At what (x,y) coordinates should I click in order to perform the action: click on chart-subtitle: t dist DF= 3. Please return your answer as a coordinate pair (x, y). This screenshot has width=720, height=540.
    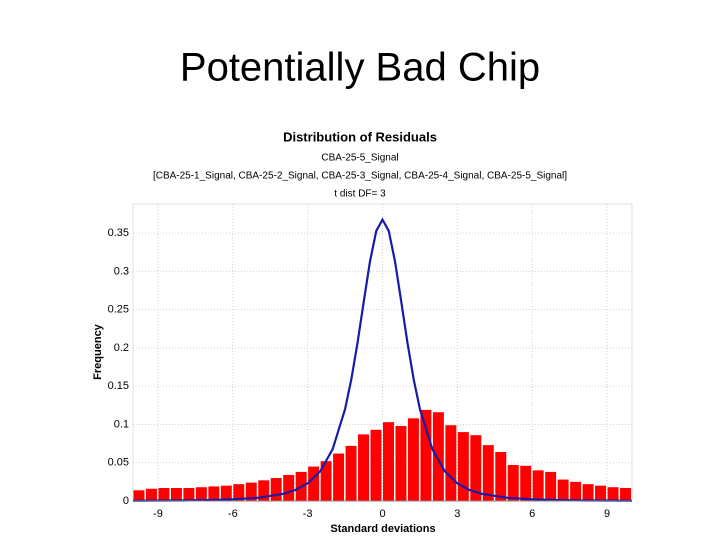
    Looking at the image, I should click on (360, 194).